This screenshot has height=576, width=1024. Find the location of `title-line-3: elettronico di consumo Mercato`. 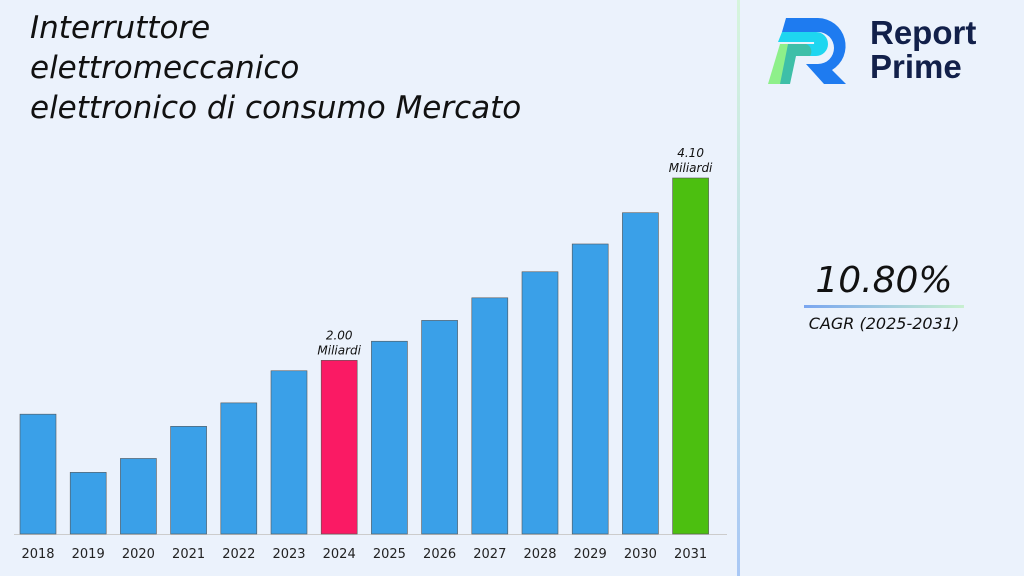

title-line-3: elettronico di consumo Mercato is located at coordinates (276, 108).